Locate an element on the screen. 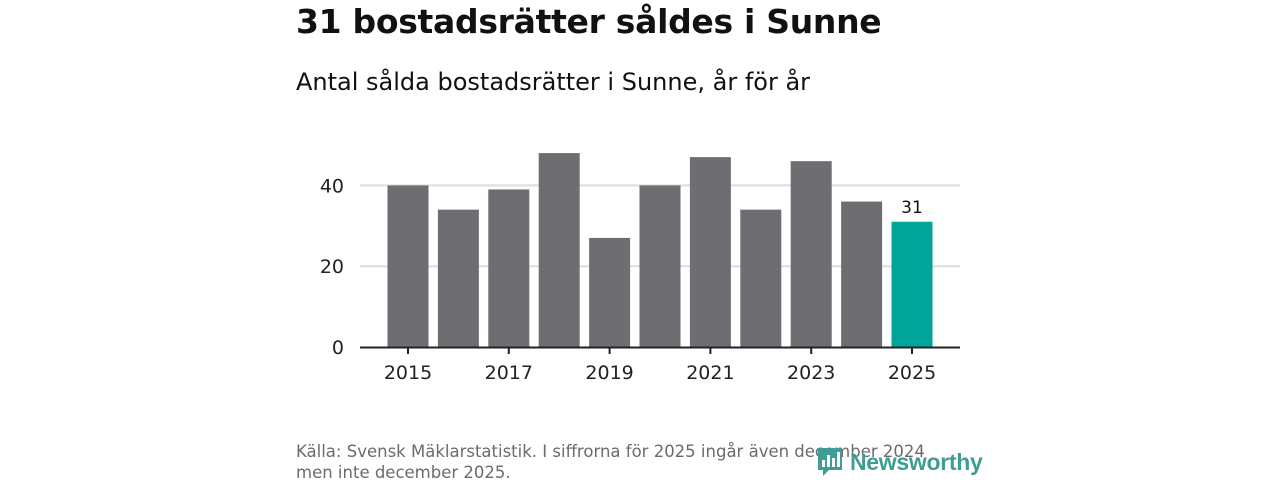 The height and width of the screenshot is (483, 1280). x-tick-label: 2025 is located at coordinates (912, 373).